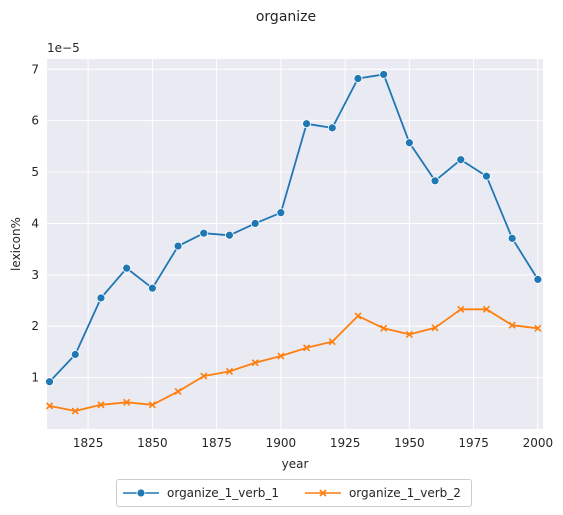  I want to click on y-tick-label: 2, so click(35, 326).